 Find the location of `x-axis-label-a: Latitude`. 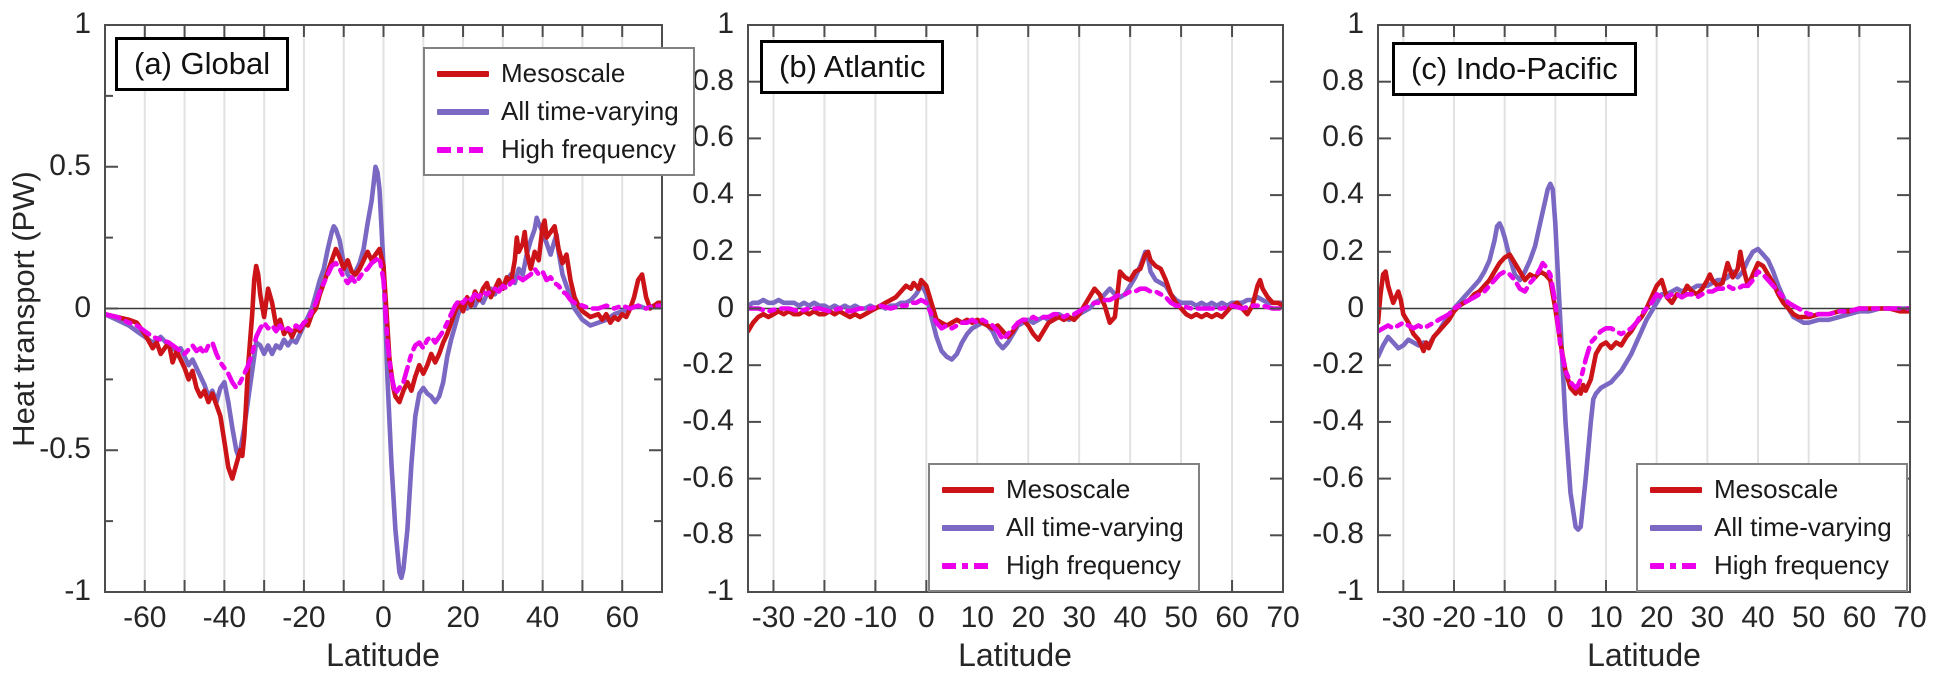

x-axis-label-a: Latitude is located at coordinates (383, 655).